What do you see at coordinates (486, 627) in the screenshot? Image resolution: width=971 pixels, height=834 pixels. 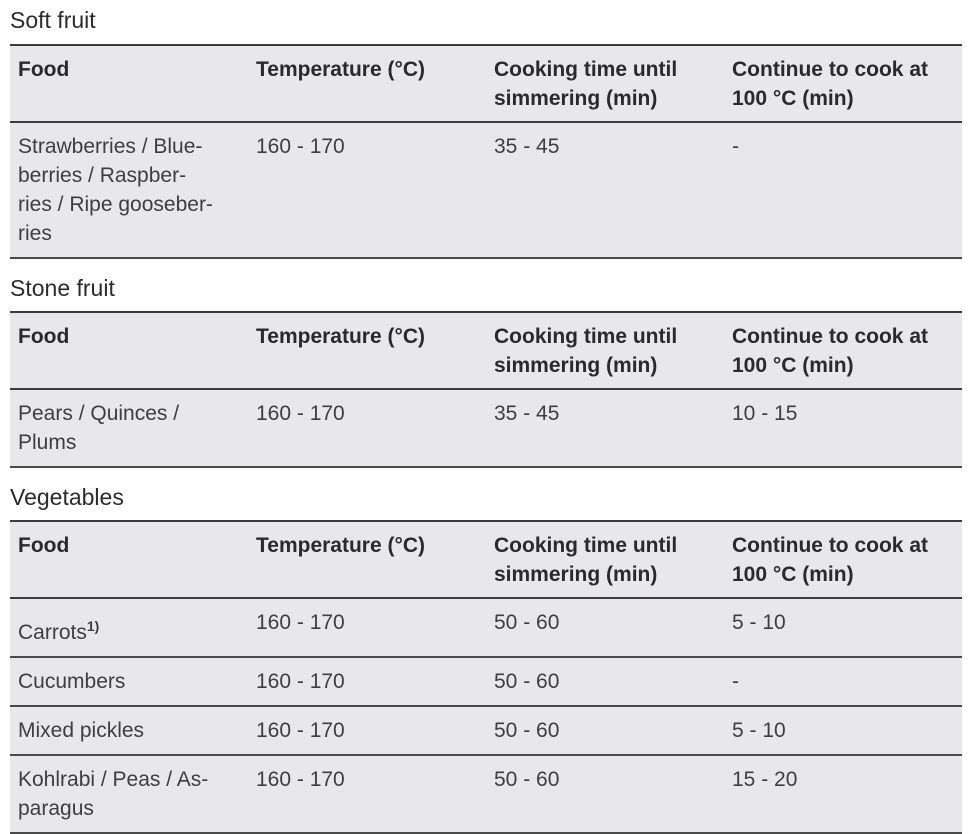 I see `table-row: Carrots1) 160 - 170 50 - 60 5 - 10` at bounding box center [486, 627].